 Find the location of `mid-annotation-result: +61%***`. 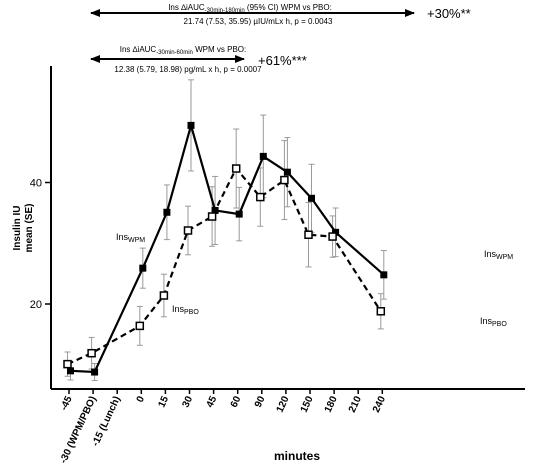

mid-annotation-result: +61%*** is located at coordinates (282, 60).